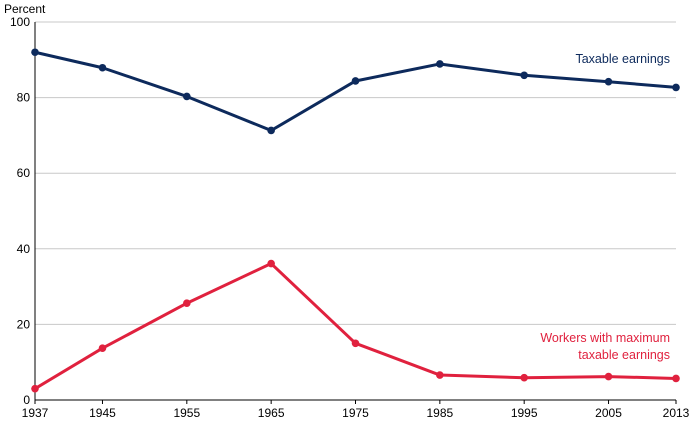 This screenshot has width=692, height=425. Describe the element at coordinates (186, 413) in the screenshot. I see `x-tick-label: 1955` at that location.